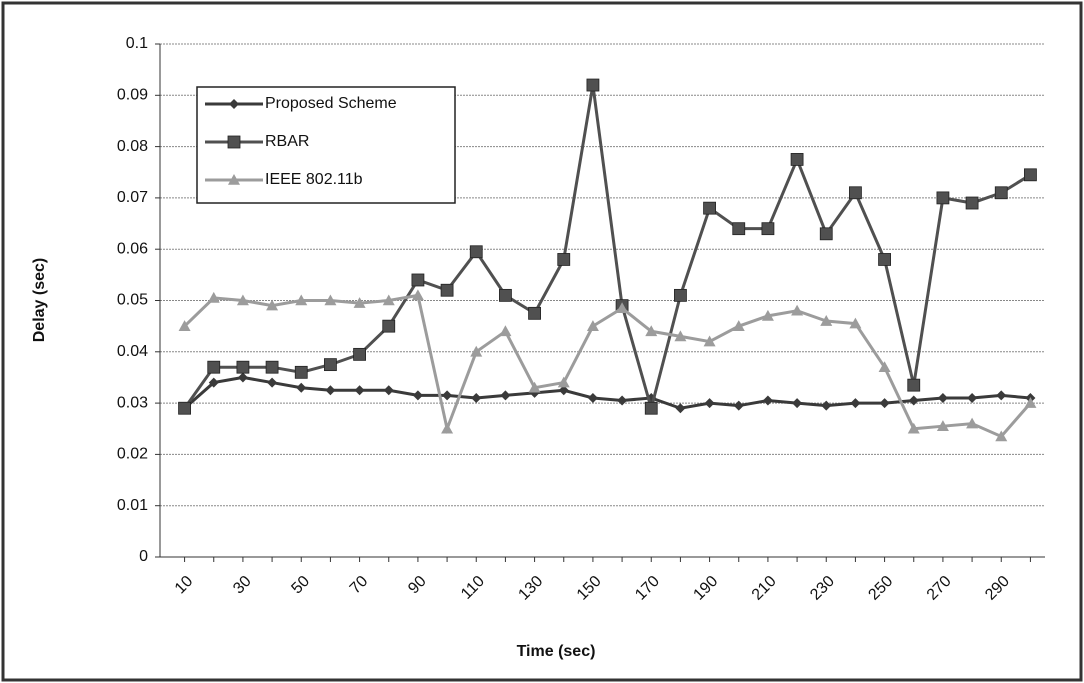 The height and width of the screenshot is (683, 1084). What do you see at coordinates (132, 300) in the screenshot?
I see `y-tick-label: 0.05` at bounding box center [132, 300].